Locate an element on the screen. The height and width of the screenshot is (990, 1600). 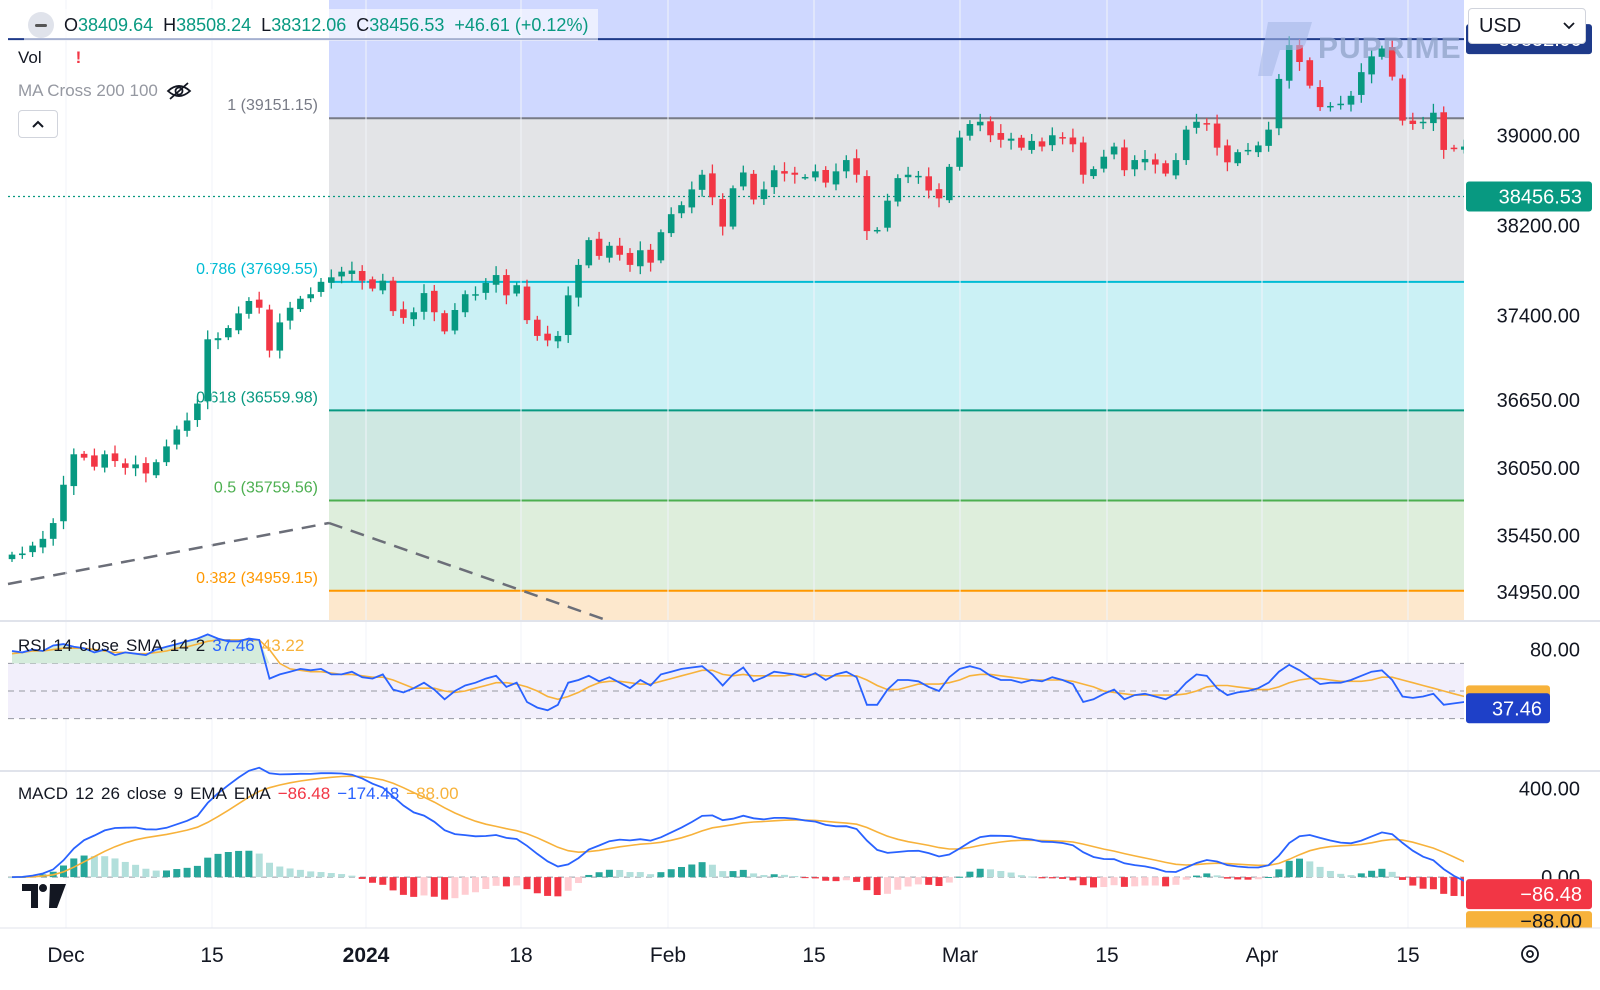
legend-token: EMA is located at coordinates (208, 793).